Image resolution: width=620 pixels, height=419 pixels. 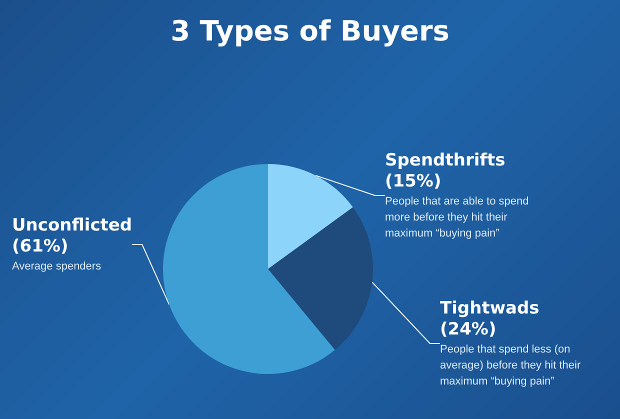 What do you see at coordinates (490, 308) in the screenshot?
I see `slice-label: Tightwads` at bounding box center [490, 308].